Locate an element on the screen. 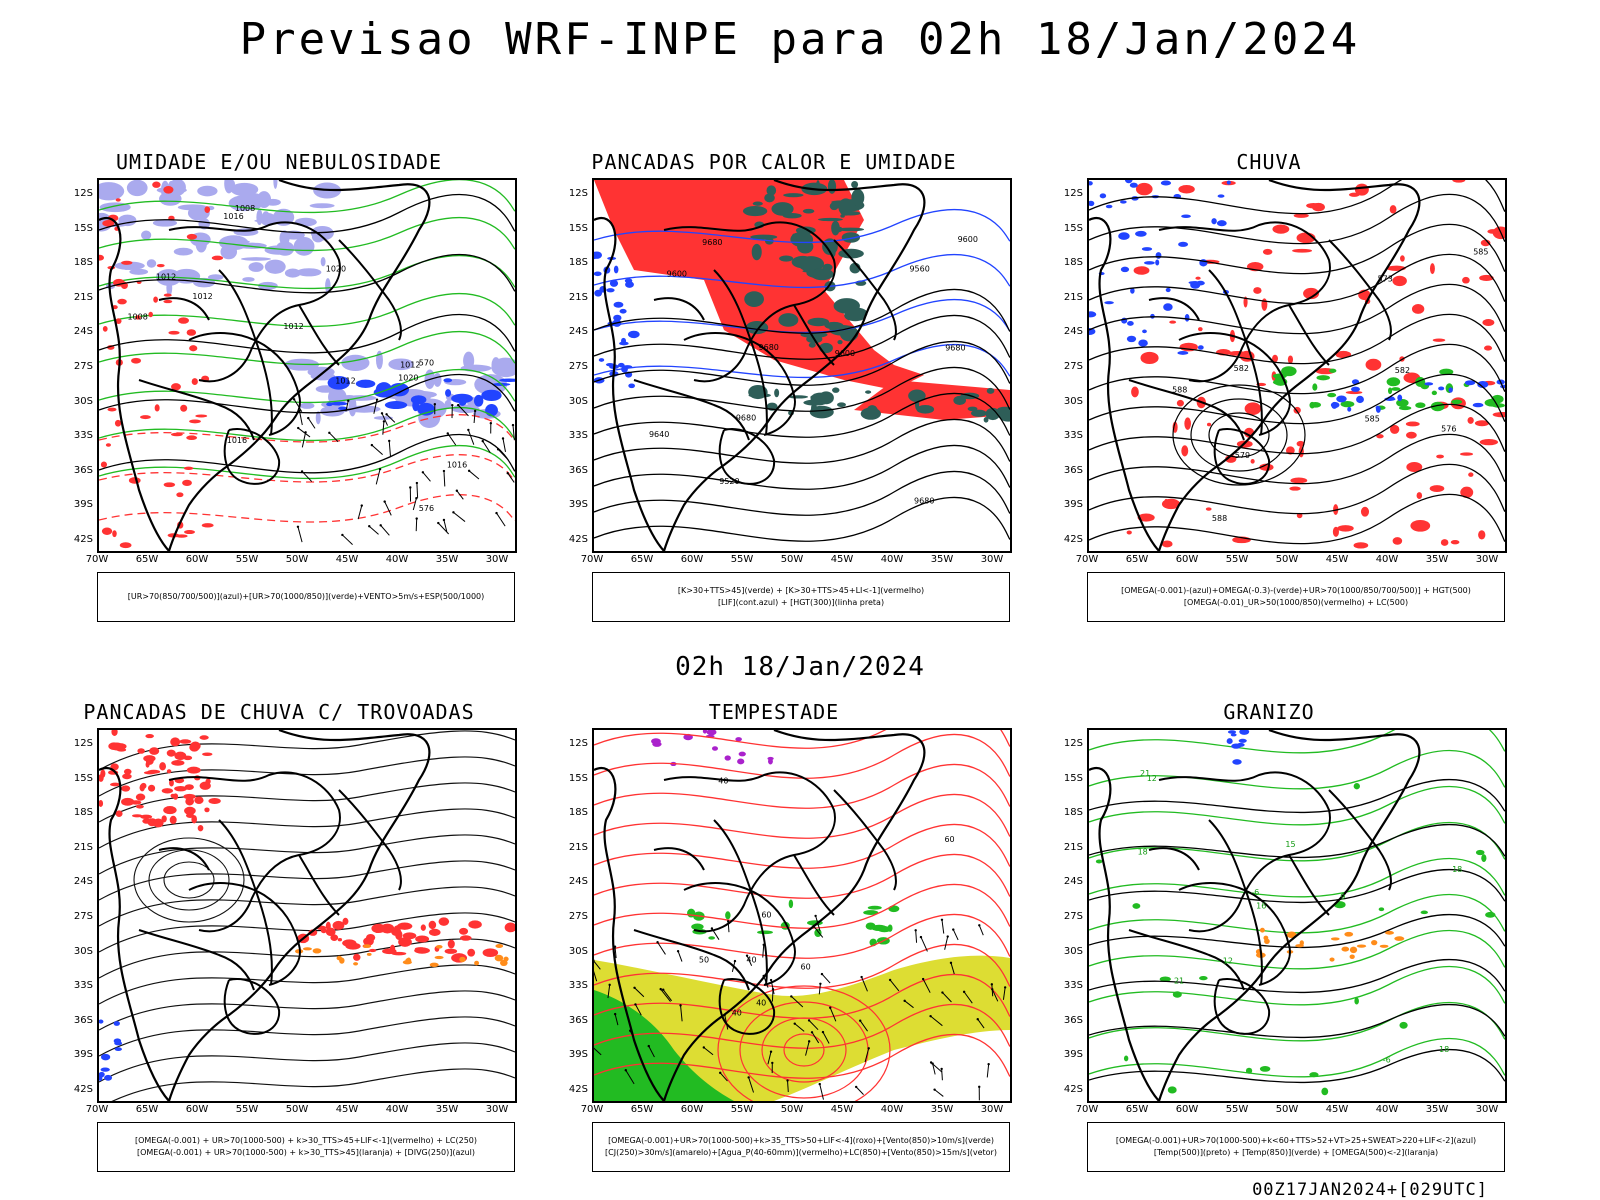 This screenshot has width=1600, height=1200. lif-blue-blob is located at coordinates (616, 269).